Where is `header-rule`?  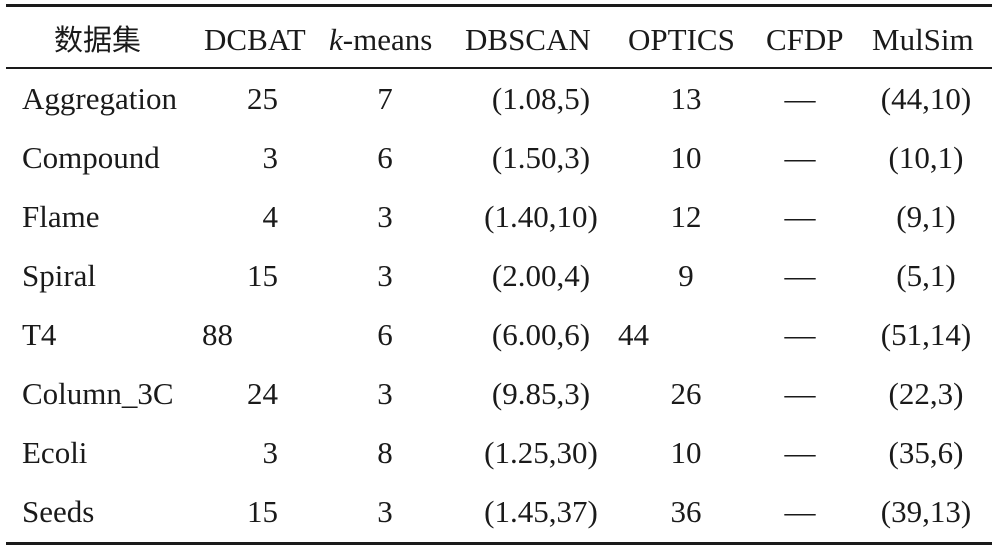
header-rule is located at coordinates (499, 68).